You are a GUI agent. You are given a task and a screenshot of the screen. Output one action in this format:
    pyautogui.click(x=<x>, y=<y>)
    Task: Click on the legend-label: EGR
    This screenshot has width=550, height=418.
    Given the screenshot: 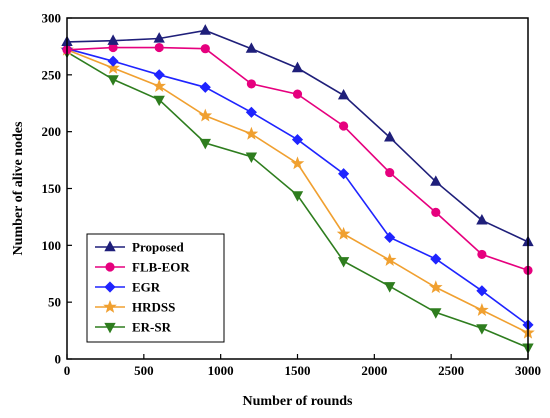 What is the action you would take?
    pyautogui.click(x=146, y=287)
    